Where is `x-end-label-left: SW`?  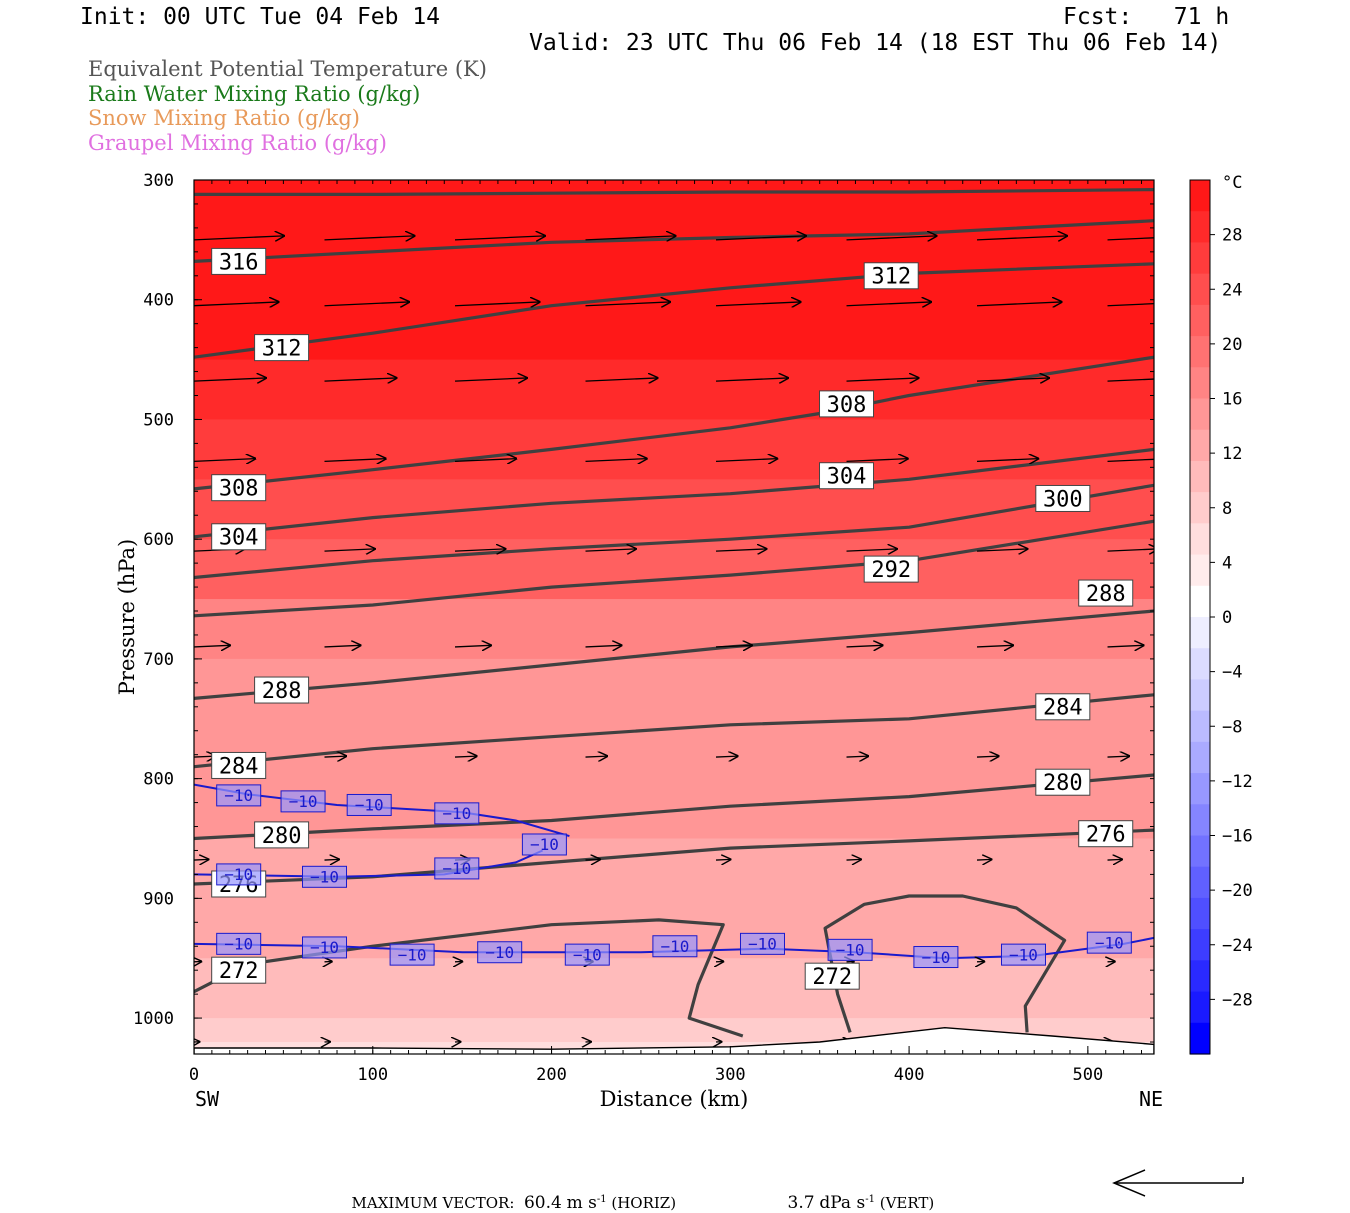
x-end-label-left: SW is located at coordinates (207, 1099).